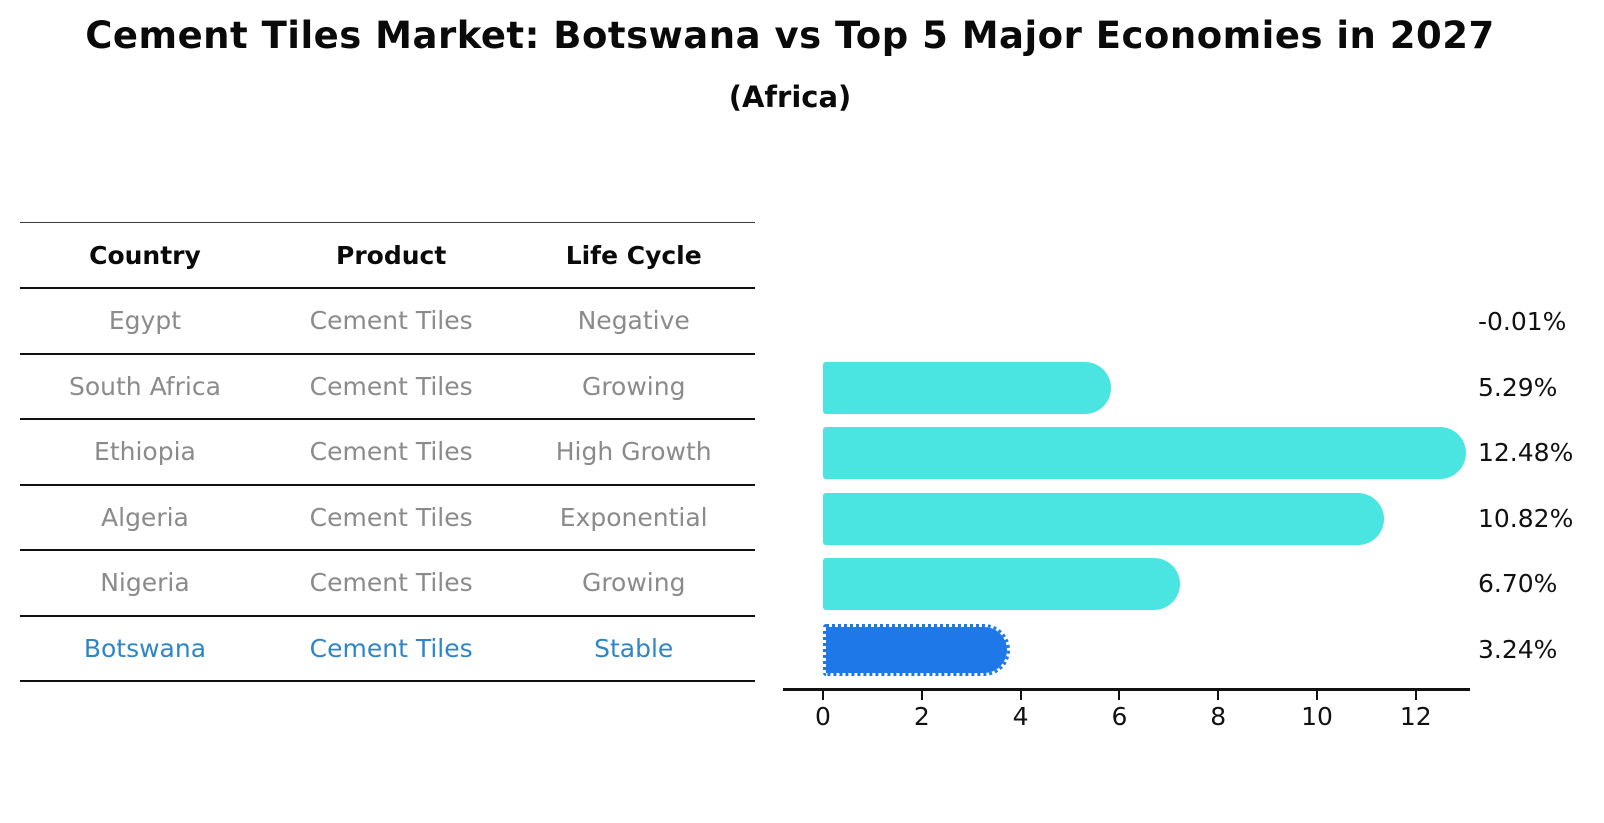  Describe the element at coordinates (1218, 716) in the screenshot. I see `x-axis-tick-label: 8` at that location.